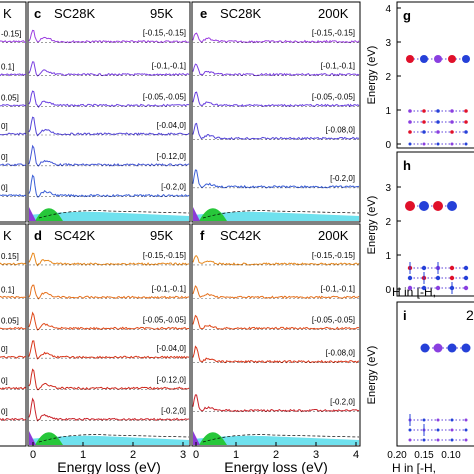  Describe the element at coordinates (435, 374) in the screenshot. I see `panel-i` at that location.